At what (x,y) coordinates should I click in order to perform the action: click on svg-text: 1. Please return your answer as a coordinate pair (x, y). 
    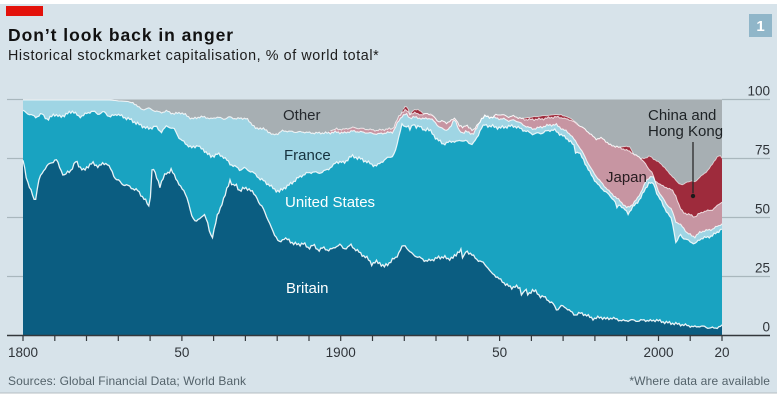
    Looking at the image, I should click on (760, 26).